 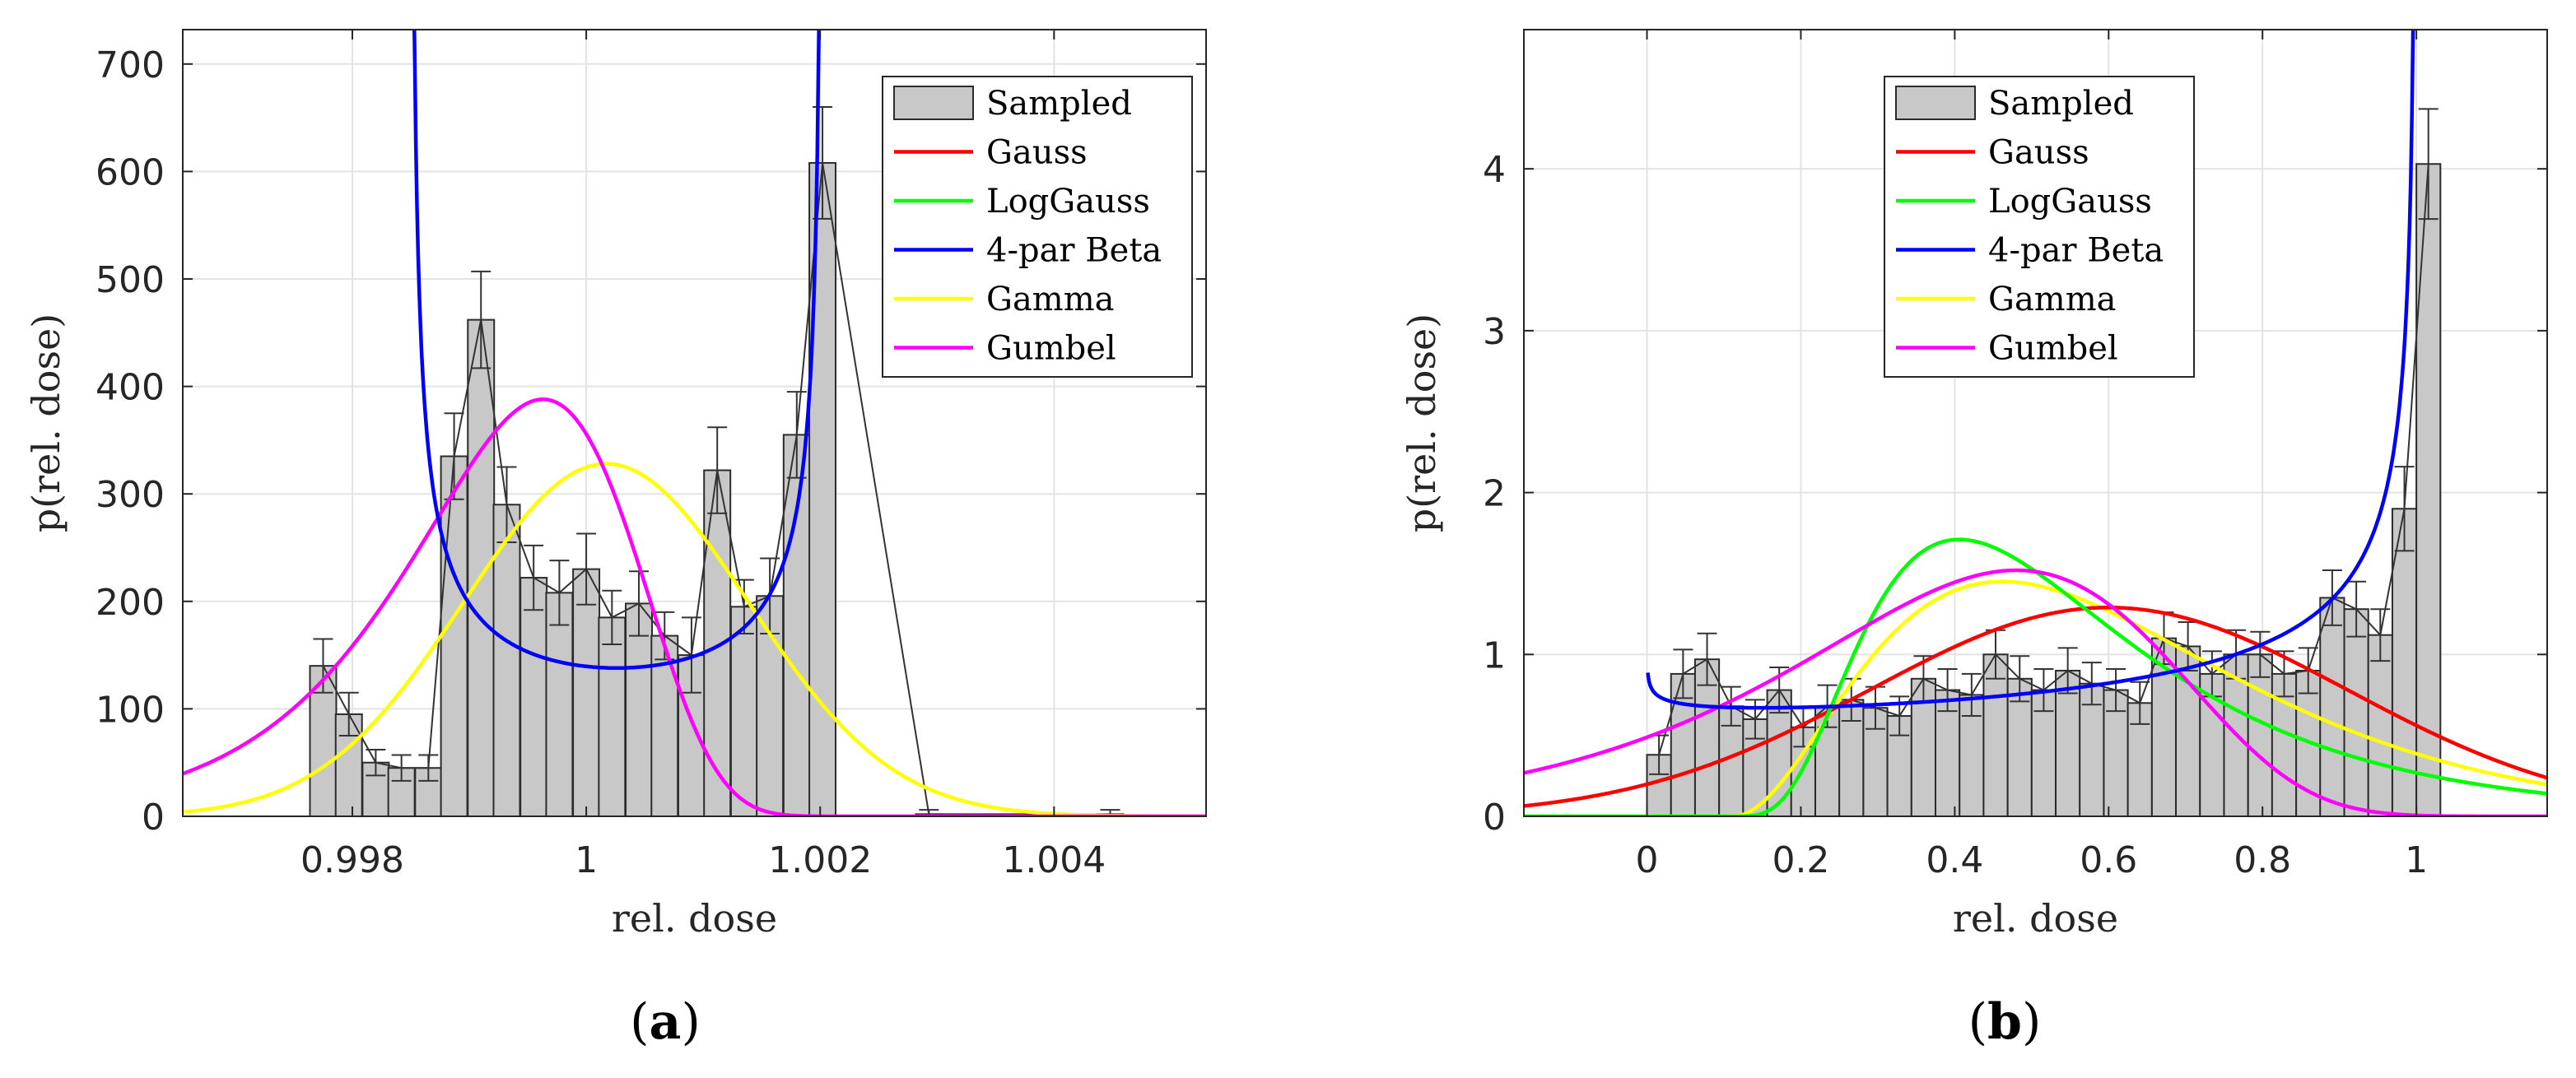 I want to click on panel-label: (b), so click(x=2005, y=1022).